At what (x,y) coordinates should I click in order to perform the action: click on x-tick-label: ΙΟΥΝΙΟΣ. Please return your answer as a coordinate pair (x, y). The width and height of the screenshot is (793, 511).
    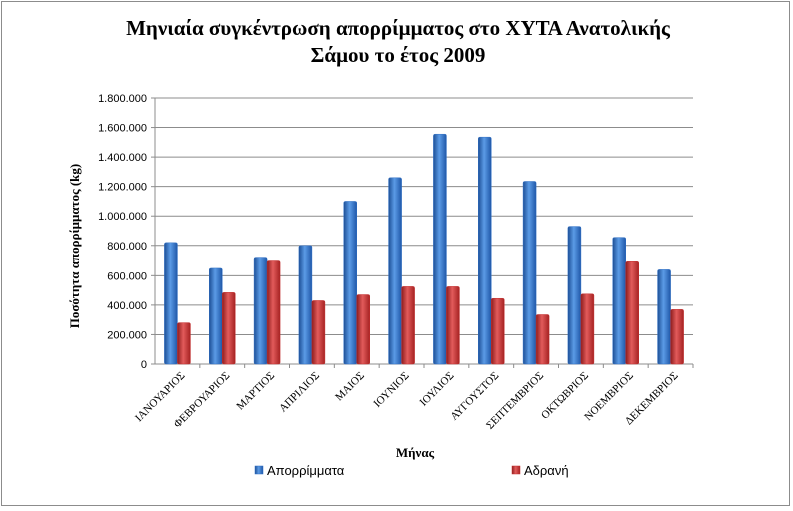
    Looking at the image, I should click on (391, 390).